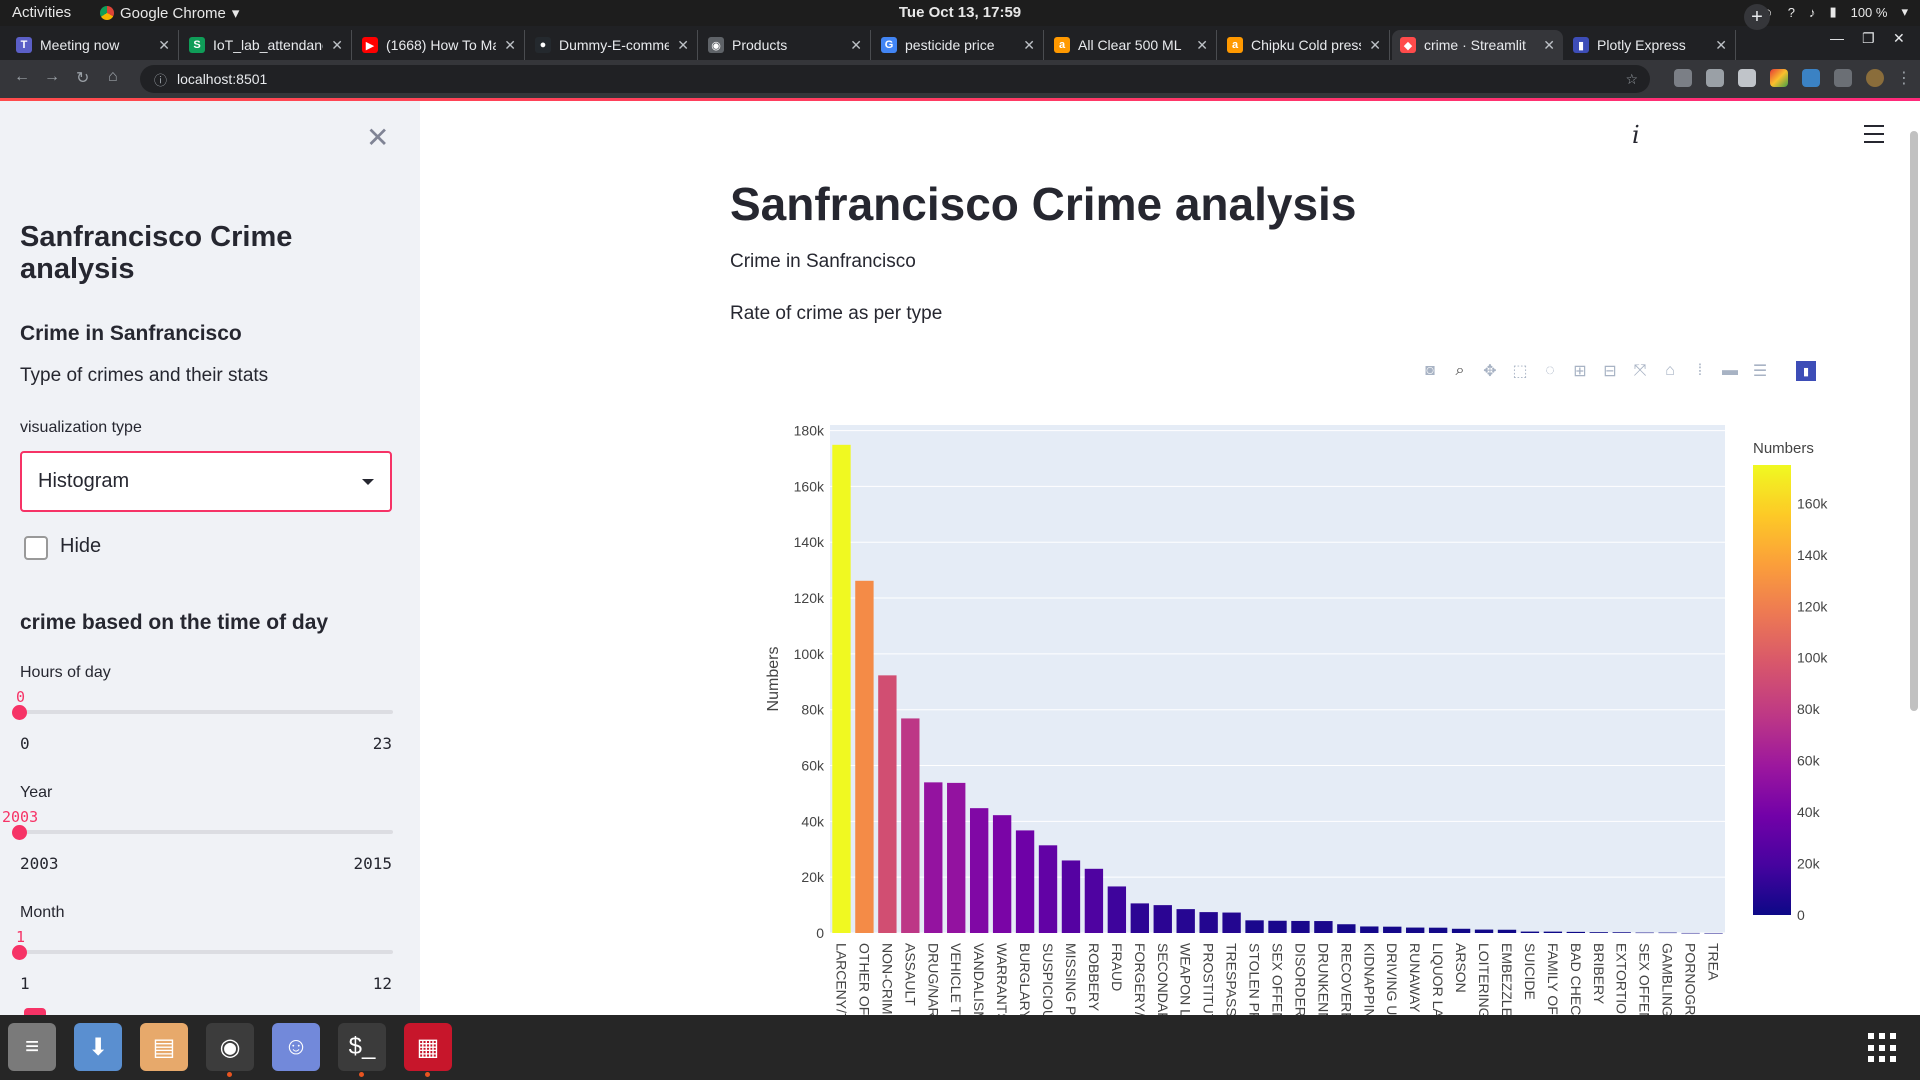 This screenshot has height=1080, width=1920. What do you see at coordinates (81, 546) in the screenshot?
I see `hide-checkbox-label: Hide` at bounding box center [81, 546].